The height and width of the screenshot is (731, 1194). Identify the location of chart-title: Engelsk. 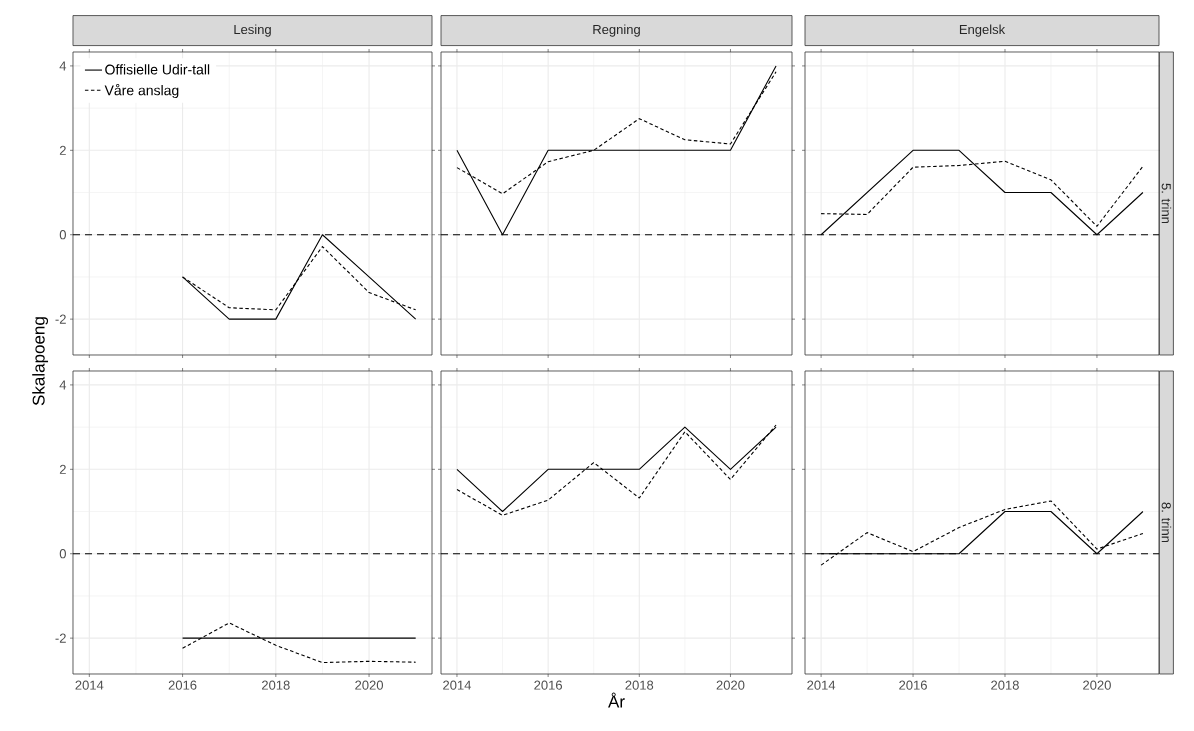
(982, 30).